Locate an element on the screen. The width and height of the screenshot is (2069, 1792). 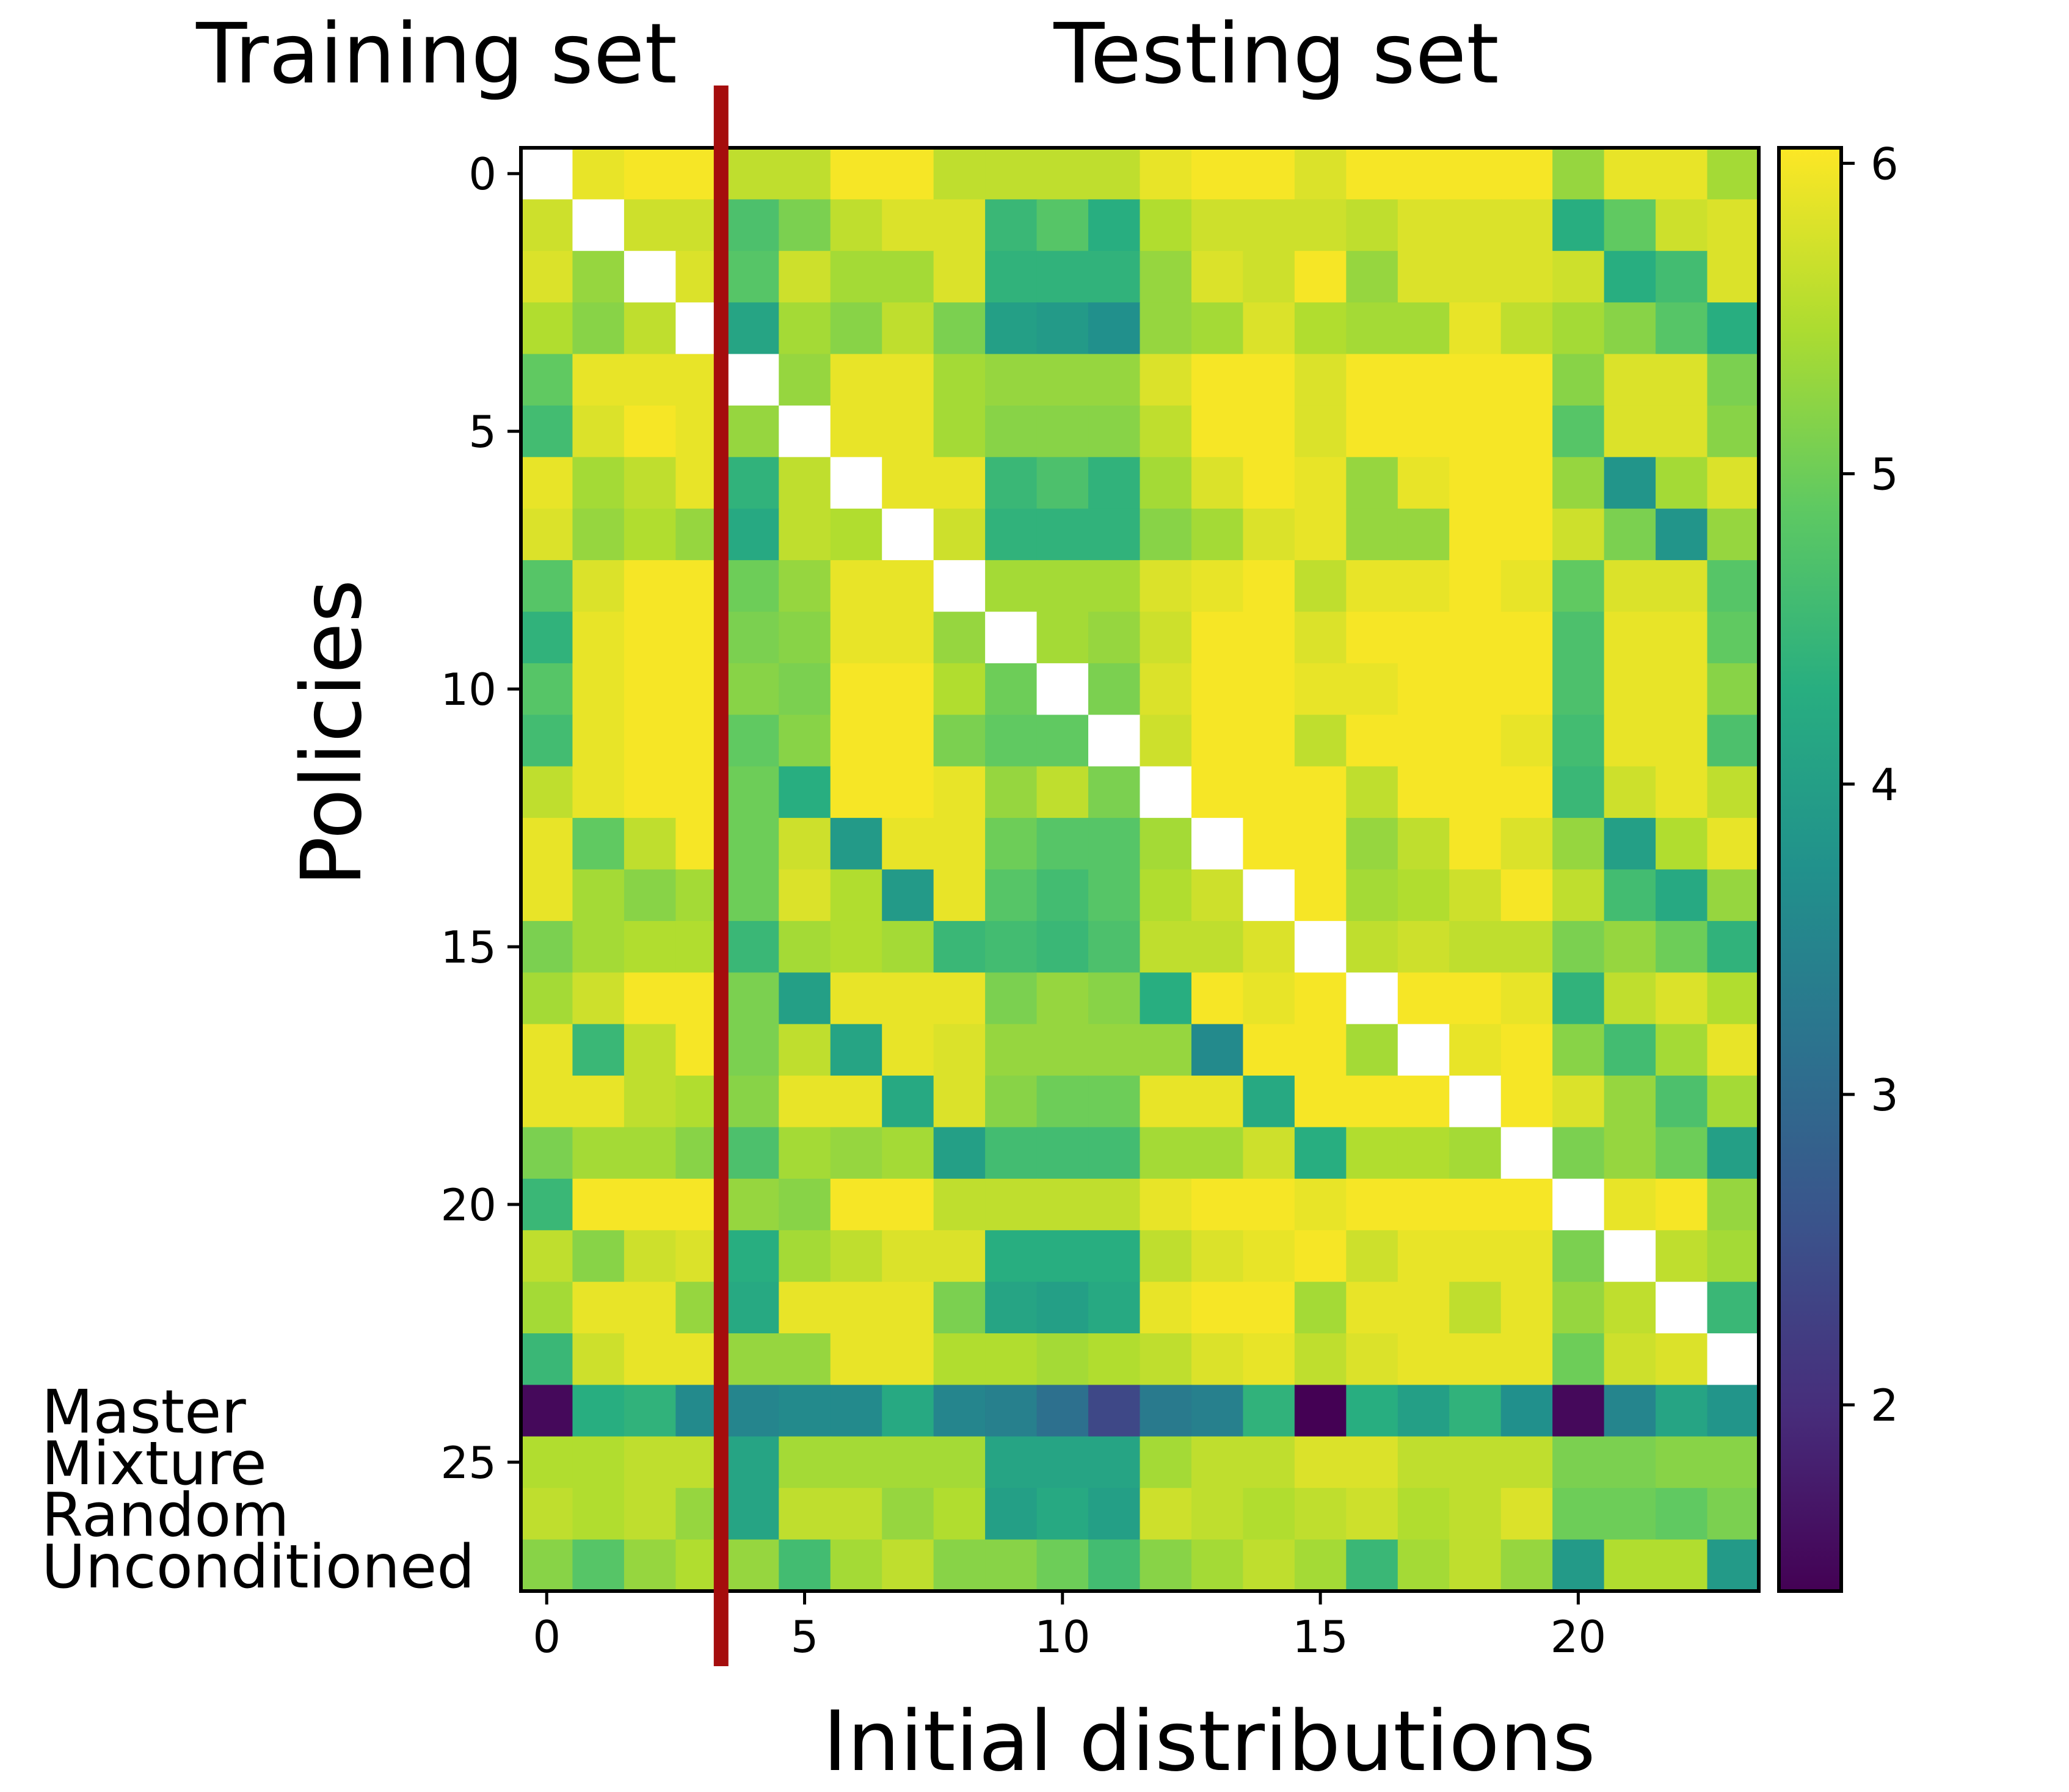
x-axis-ticks: 0 5 10 15 20 is located at coordinates (1069, 1627).